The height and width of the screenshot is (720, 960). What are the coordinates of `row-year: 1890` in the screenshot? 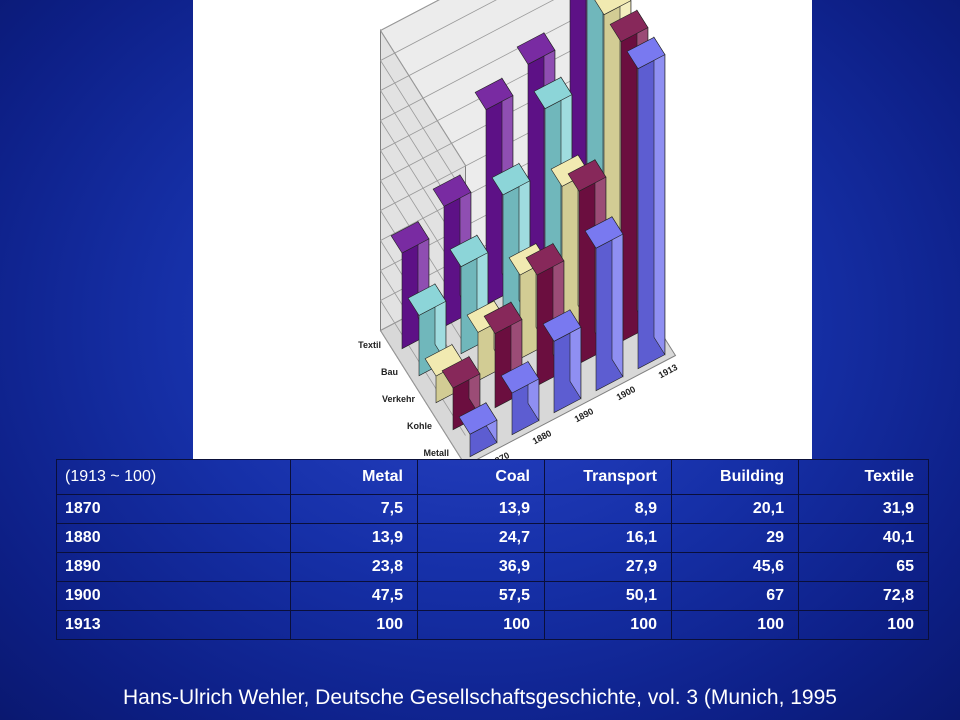 It's located at (173, 567).